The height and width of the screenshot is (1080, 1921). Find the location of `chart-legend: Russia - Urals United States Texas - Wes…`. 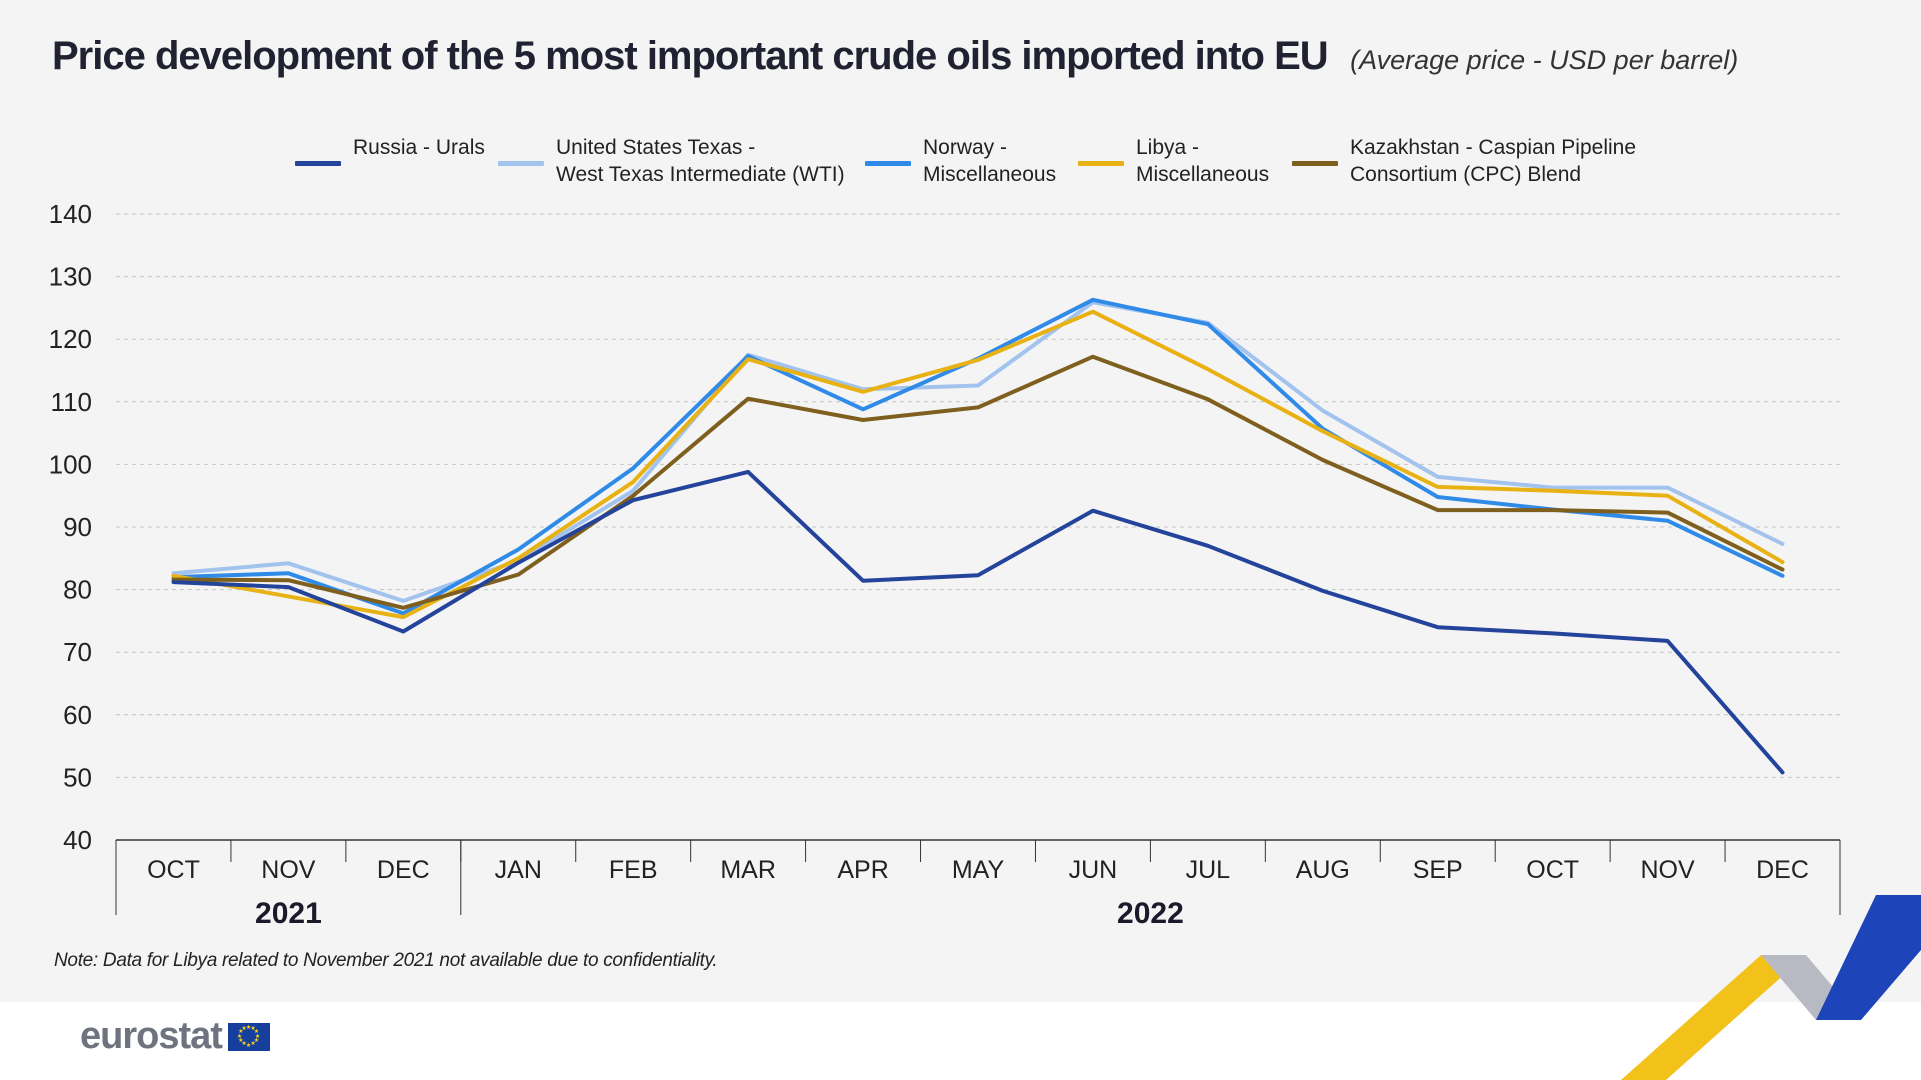

chart-legend: Russia - Urals United States Texas - Wes… is located at coordinates (960, 169).